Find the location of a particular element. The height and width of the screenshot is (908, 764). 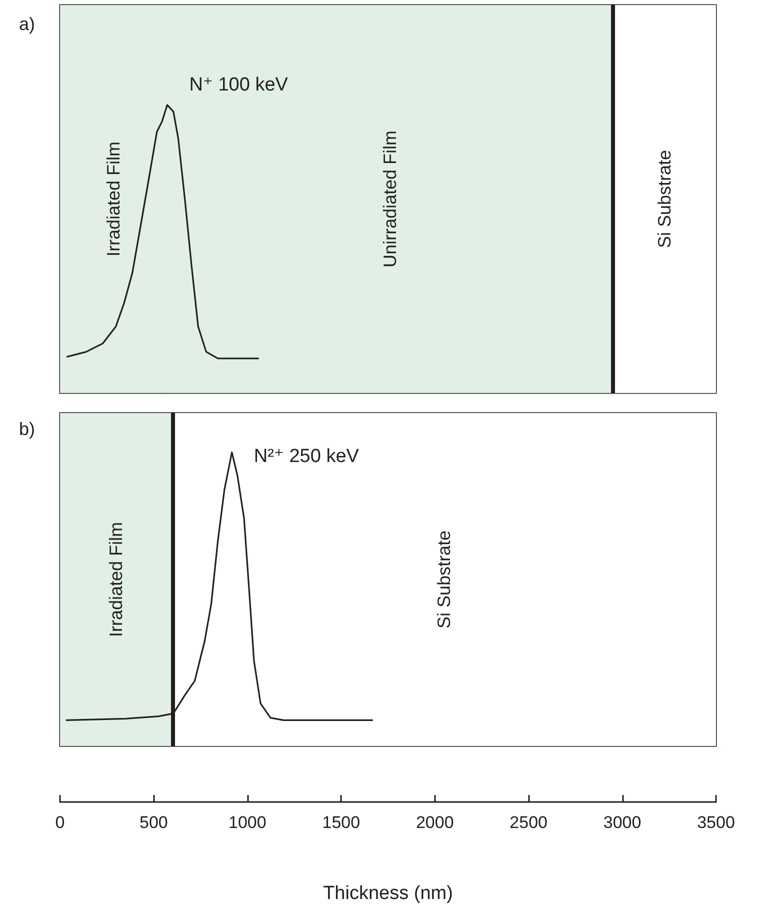

annotation: N⁺ 100 keV is located at coordinates (238, 85).